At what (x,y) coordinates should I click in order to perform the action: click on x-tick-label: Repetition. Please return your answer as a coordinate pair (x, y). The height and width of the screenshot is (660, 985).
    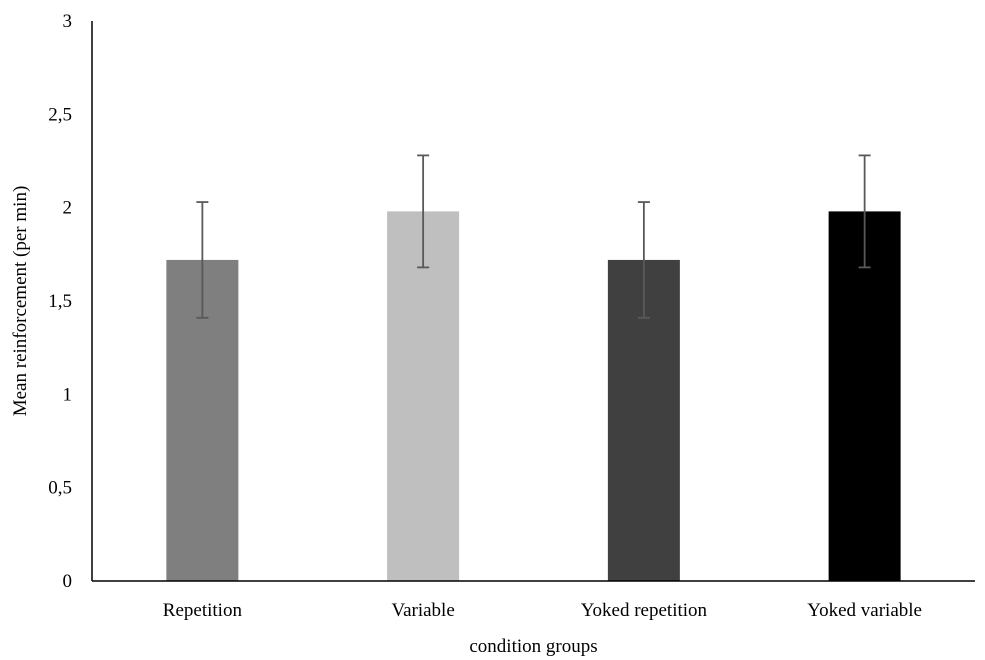
    Looking at the image, I should click on (203, 610).